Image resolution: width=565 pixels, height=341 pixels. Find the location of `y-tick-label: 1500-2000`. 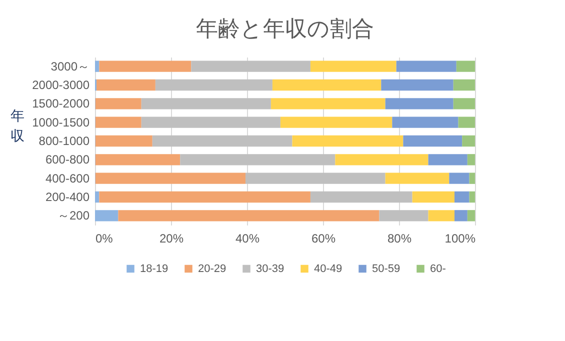

y-tick-label: 1500-2000 is located at coordinates (61, 103).